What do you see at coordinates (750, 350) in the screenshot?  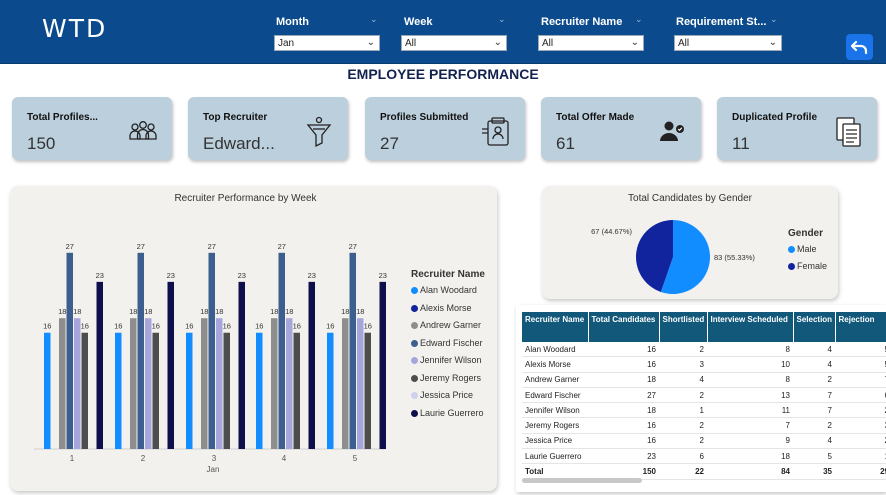 I see `table-cell: 8` at bounding box center [750, 350].